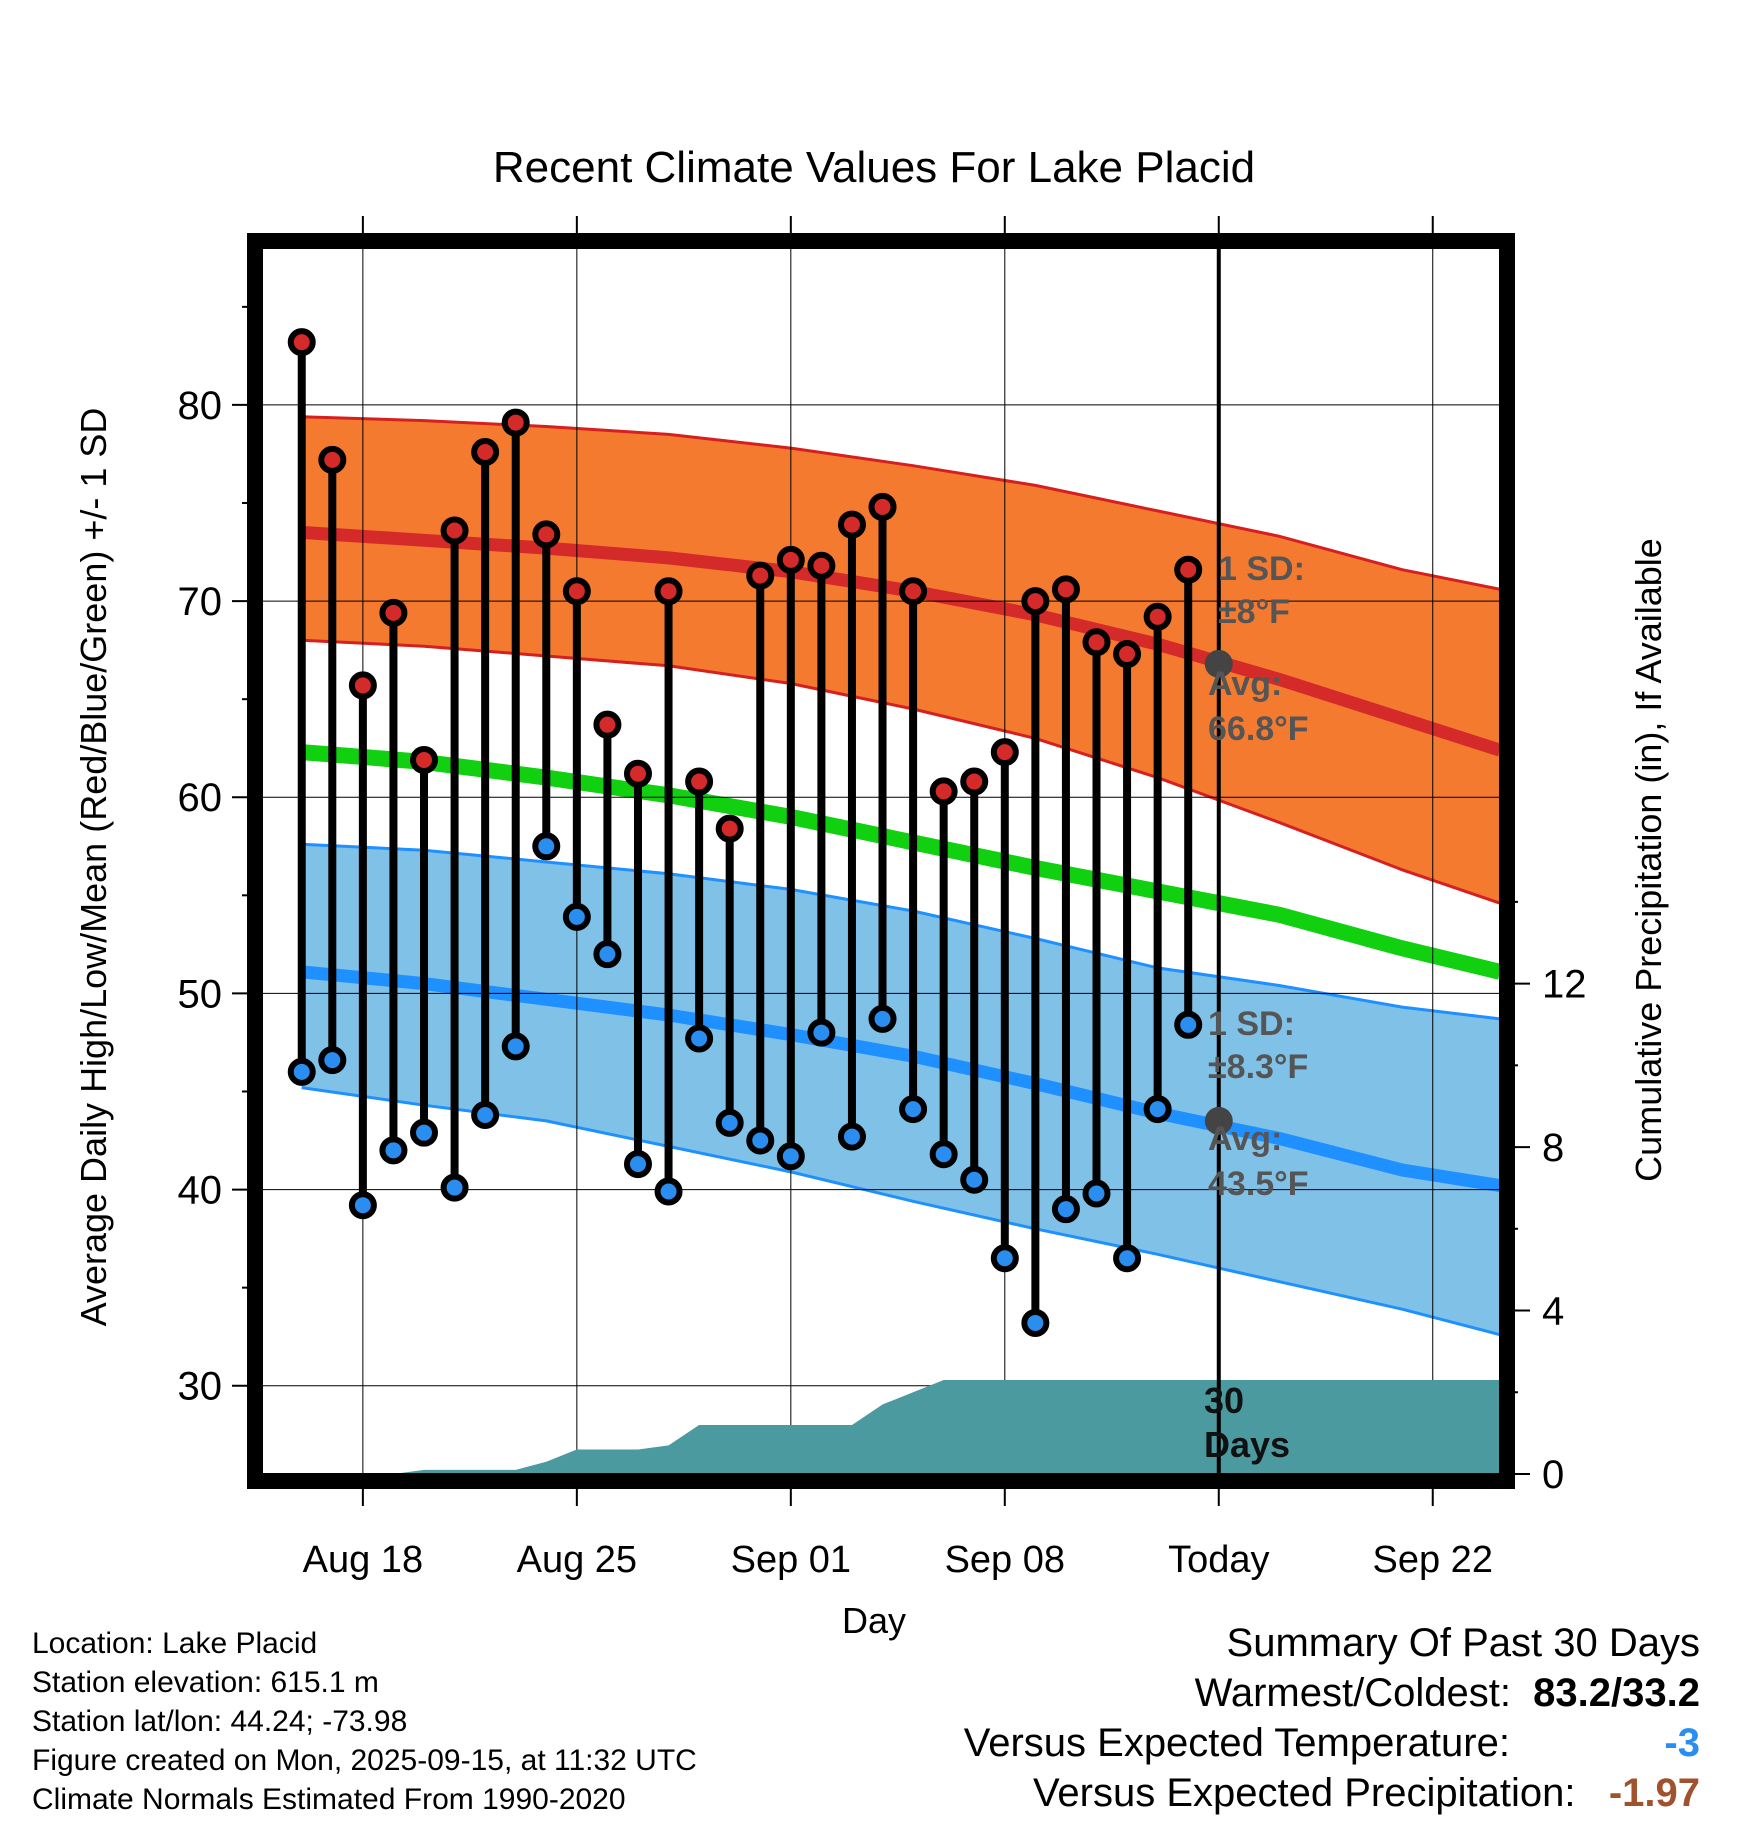 Image resolution: width=1748 pixels, height=1828 pixels. I want to click on y-tick-label: 30, so click(200, 1387).